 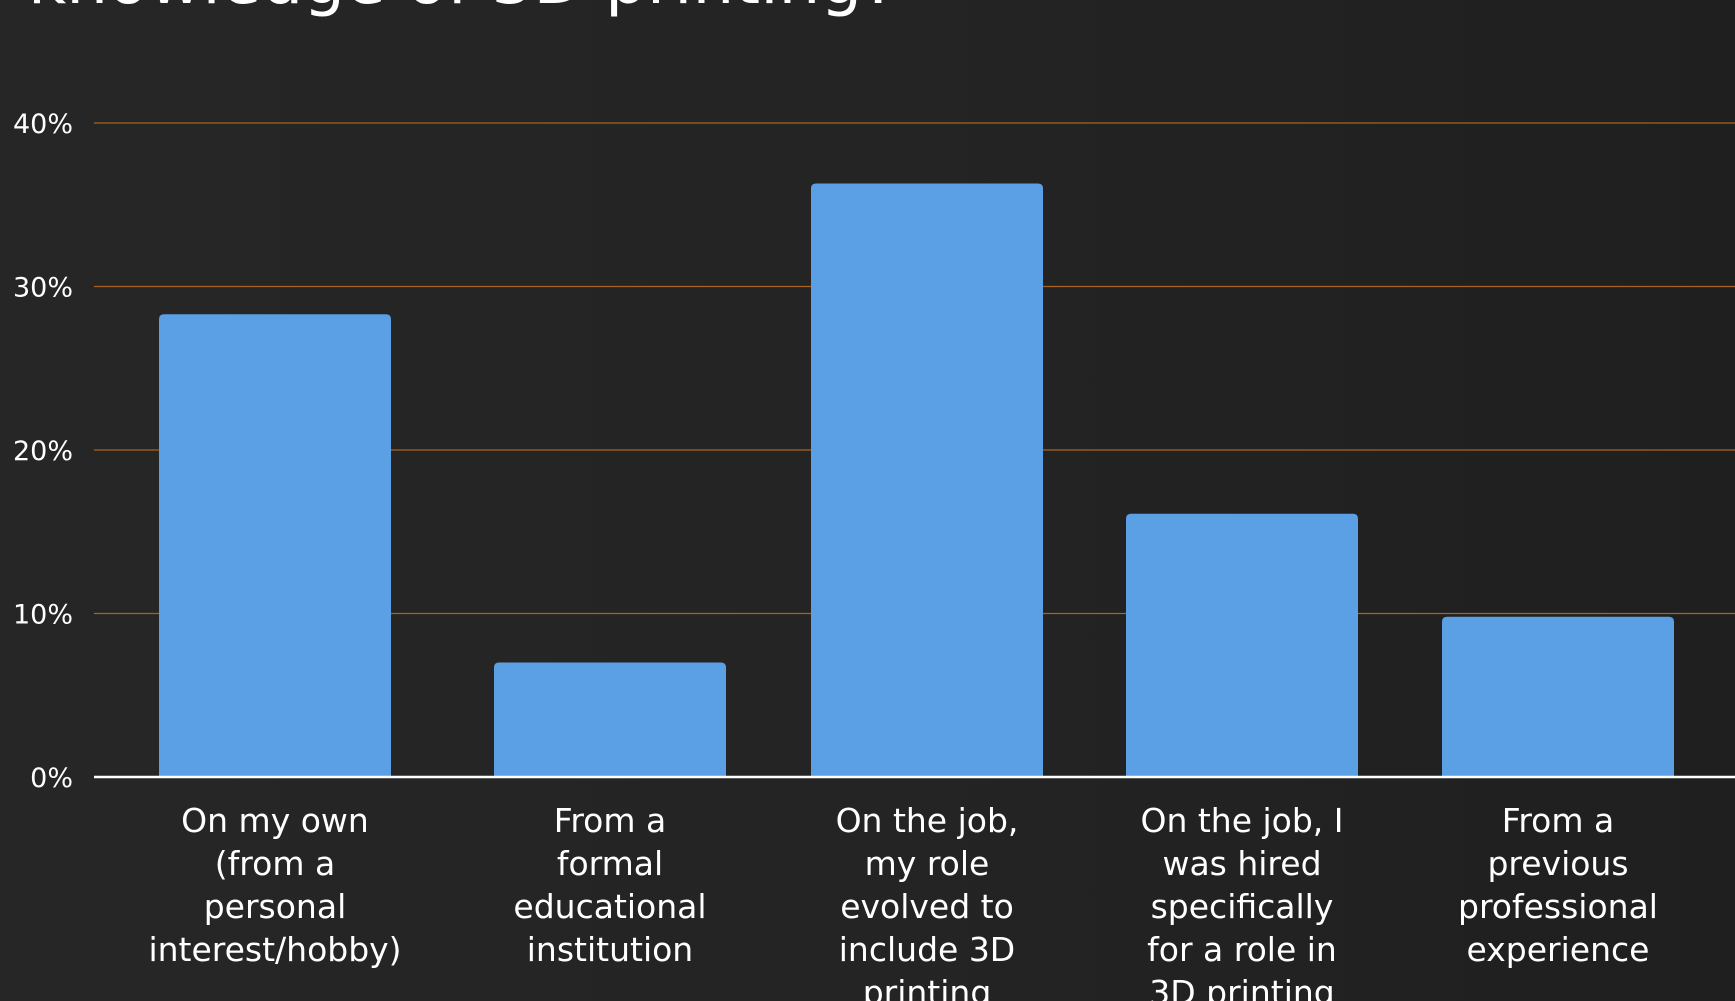 I want to click on x-tick-label: From a previous professional experience, so click(x=1558, y=885).